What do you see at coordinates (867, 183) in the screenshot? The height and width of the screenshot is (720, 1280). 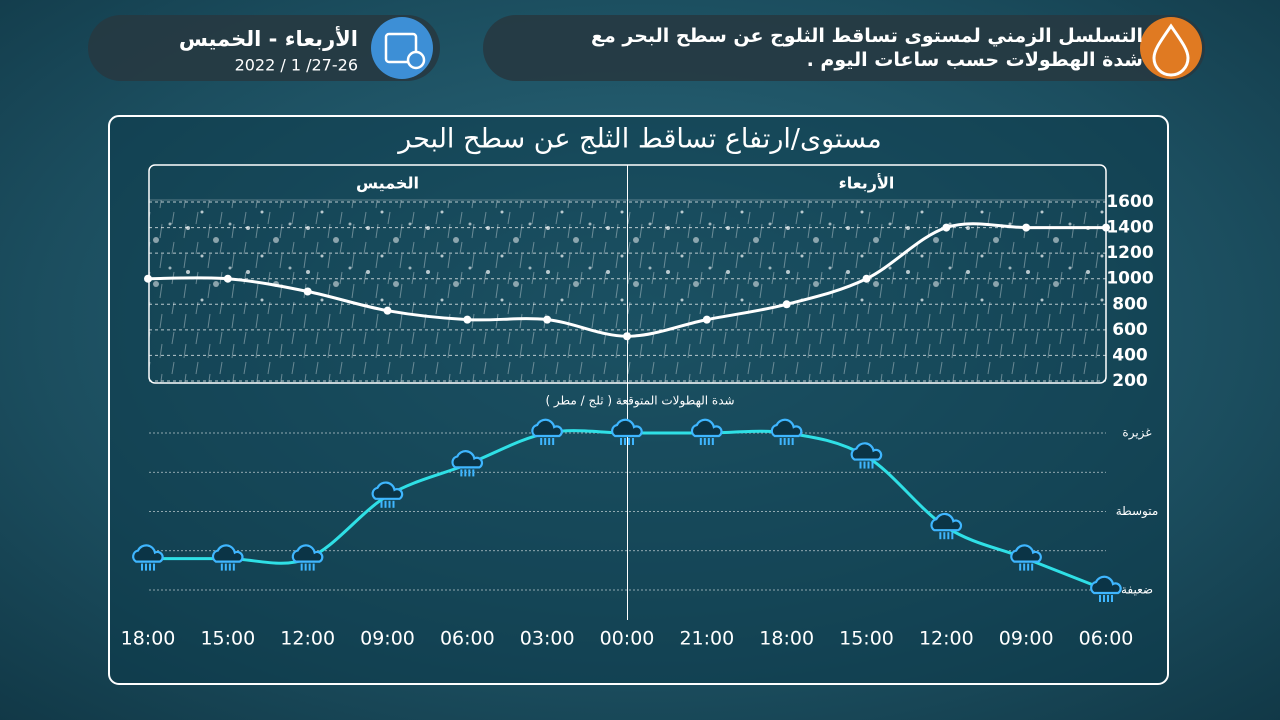 I see `period-label: الأربعاء` at bounding box center [867, 183].